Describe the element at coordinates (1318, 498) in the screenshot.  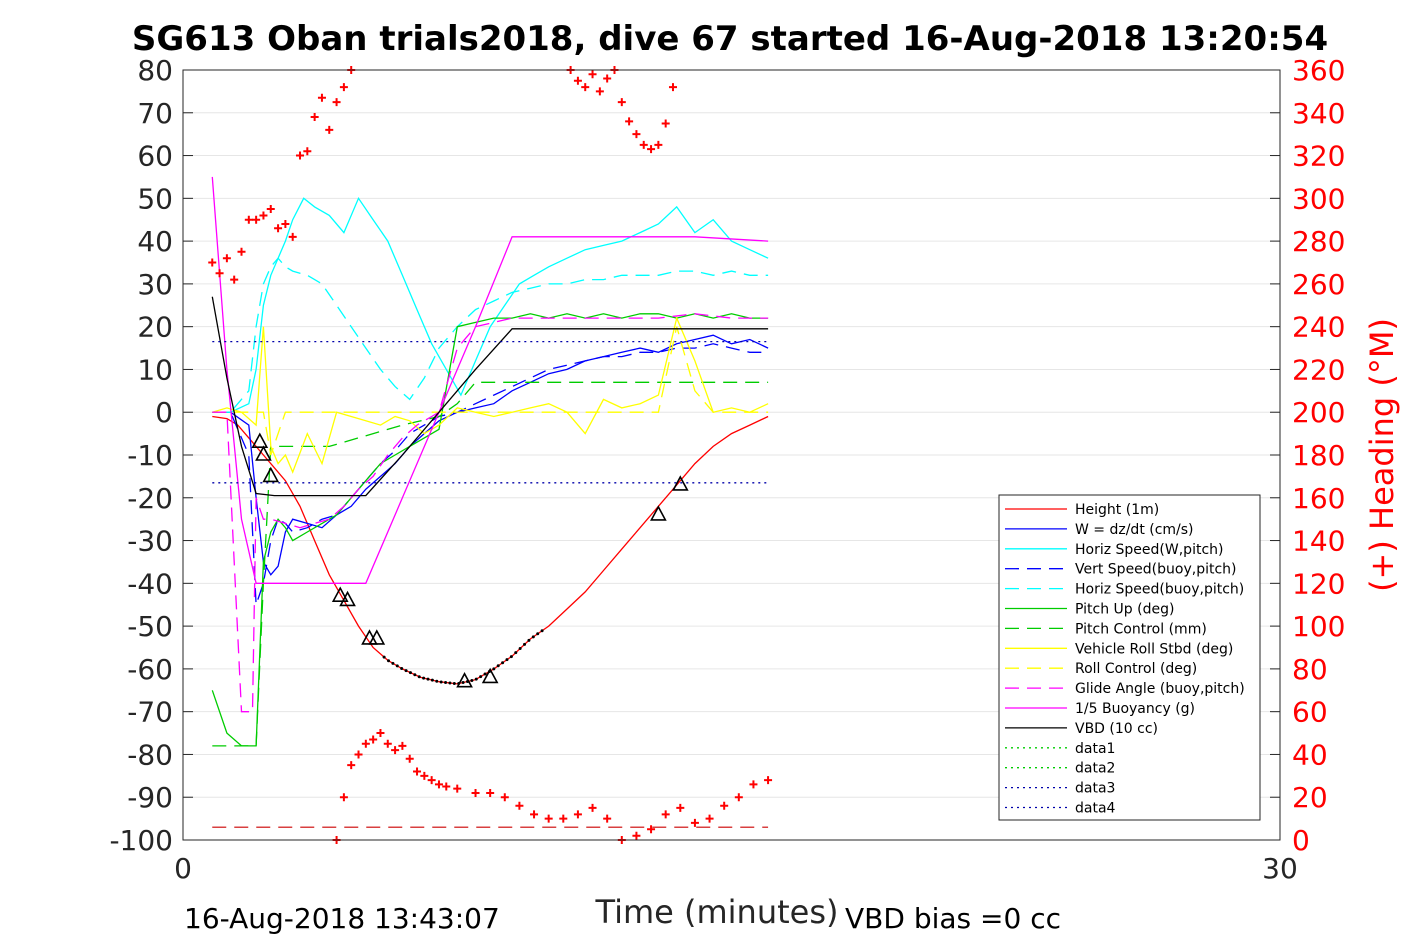
I see `right-tick-label: 160` at that location.